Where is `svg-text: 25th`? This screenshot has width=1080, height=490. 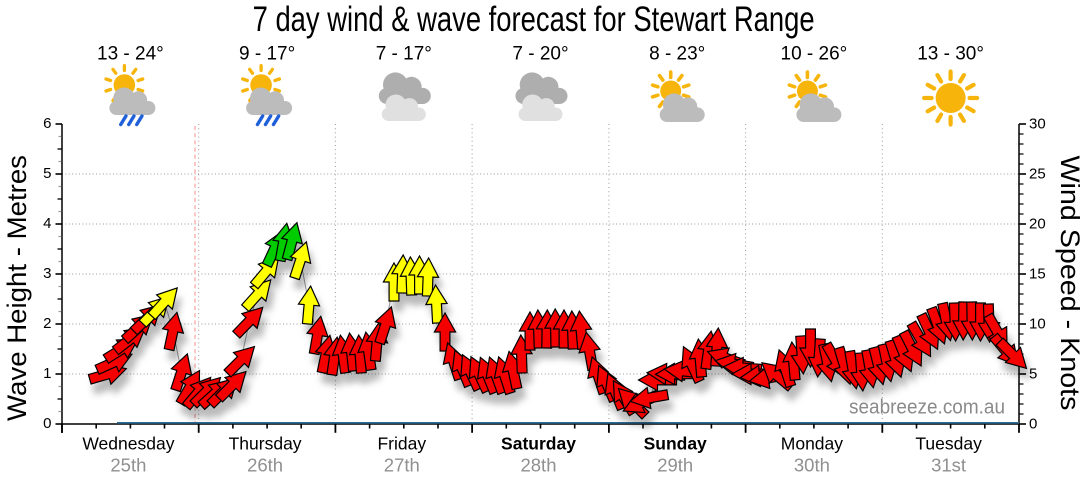
svg-text: 25th is located at coordinates (128, 465).